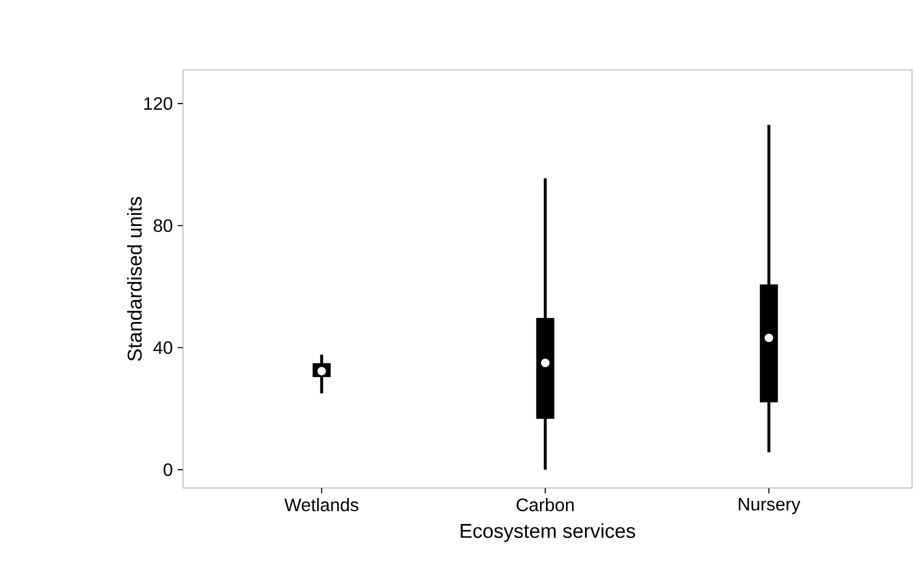 Image resolution: width=914 pixels, height=562 pixels. Describe the element at coordinates (134, 278) in the screenshot. I see `y-axis-title: Standardised units` at that location.